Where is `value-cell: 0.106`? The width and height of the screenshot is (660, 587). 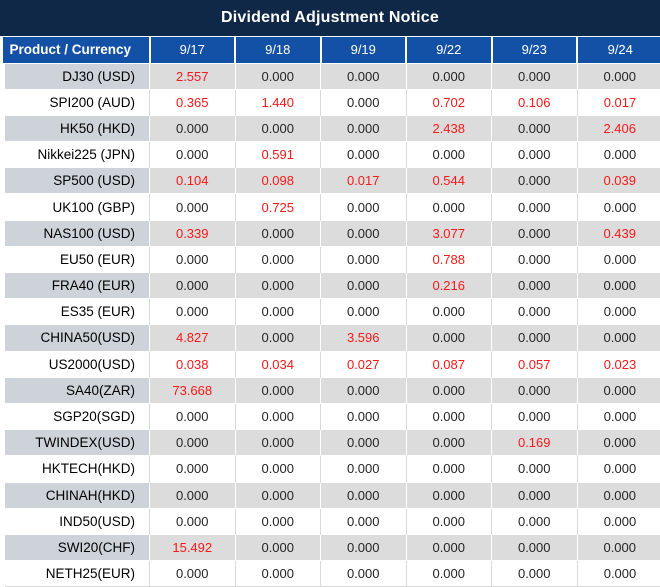
value-cell: 0.106 is located at coordinates (534, 102).